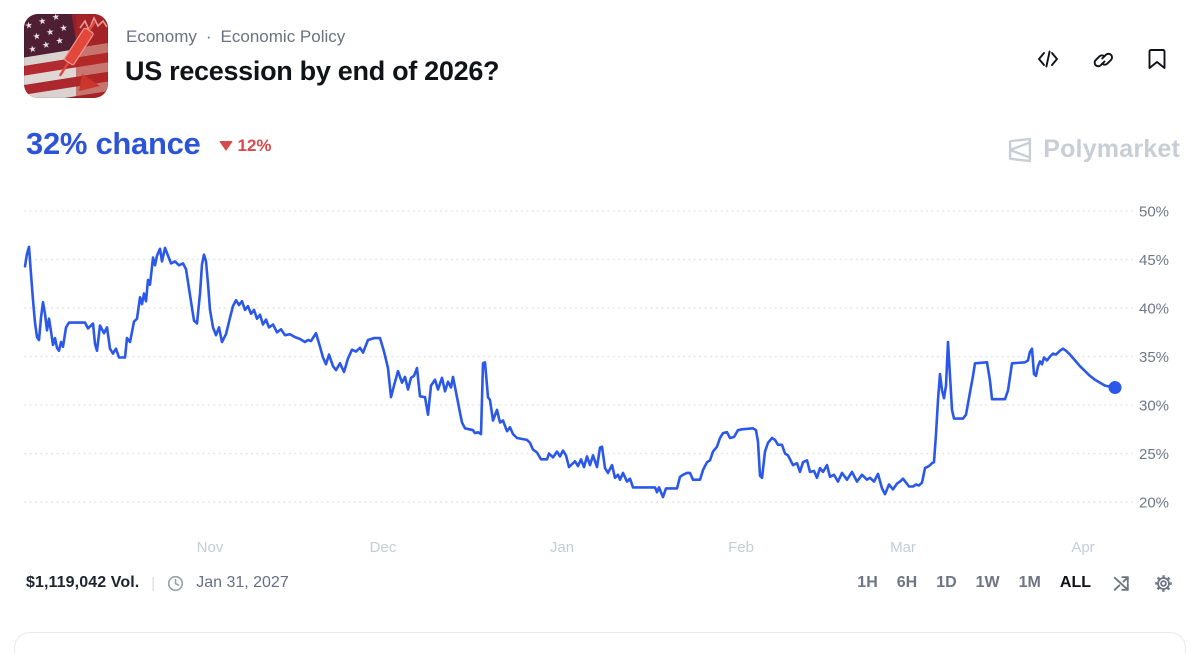 This screenshot has height=653, width=1200. I want to click on range-button-1d: 1D, so click(946, 583).